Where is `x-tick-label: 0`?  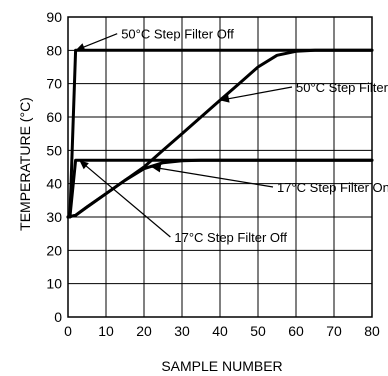
x-tick-label: 0 is located at coordinates (68, 331).